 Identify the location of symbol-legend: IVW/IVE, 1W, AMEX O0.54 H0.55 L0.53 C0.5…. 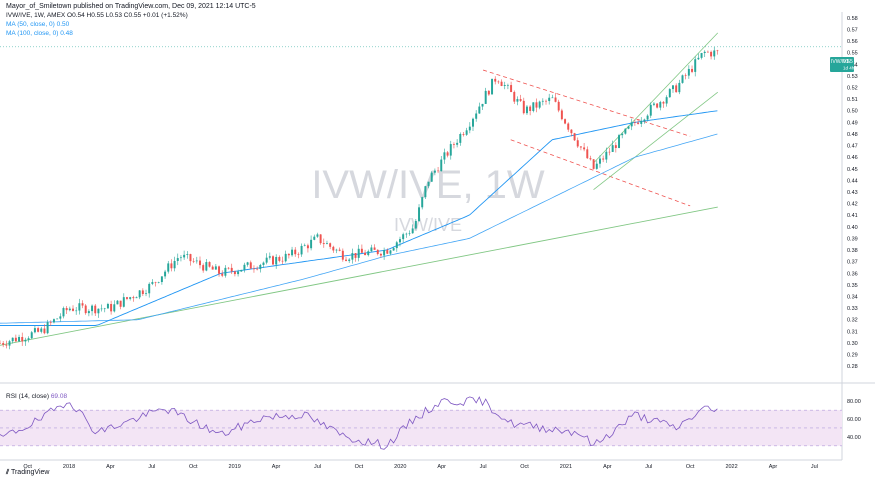
(97, 15).